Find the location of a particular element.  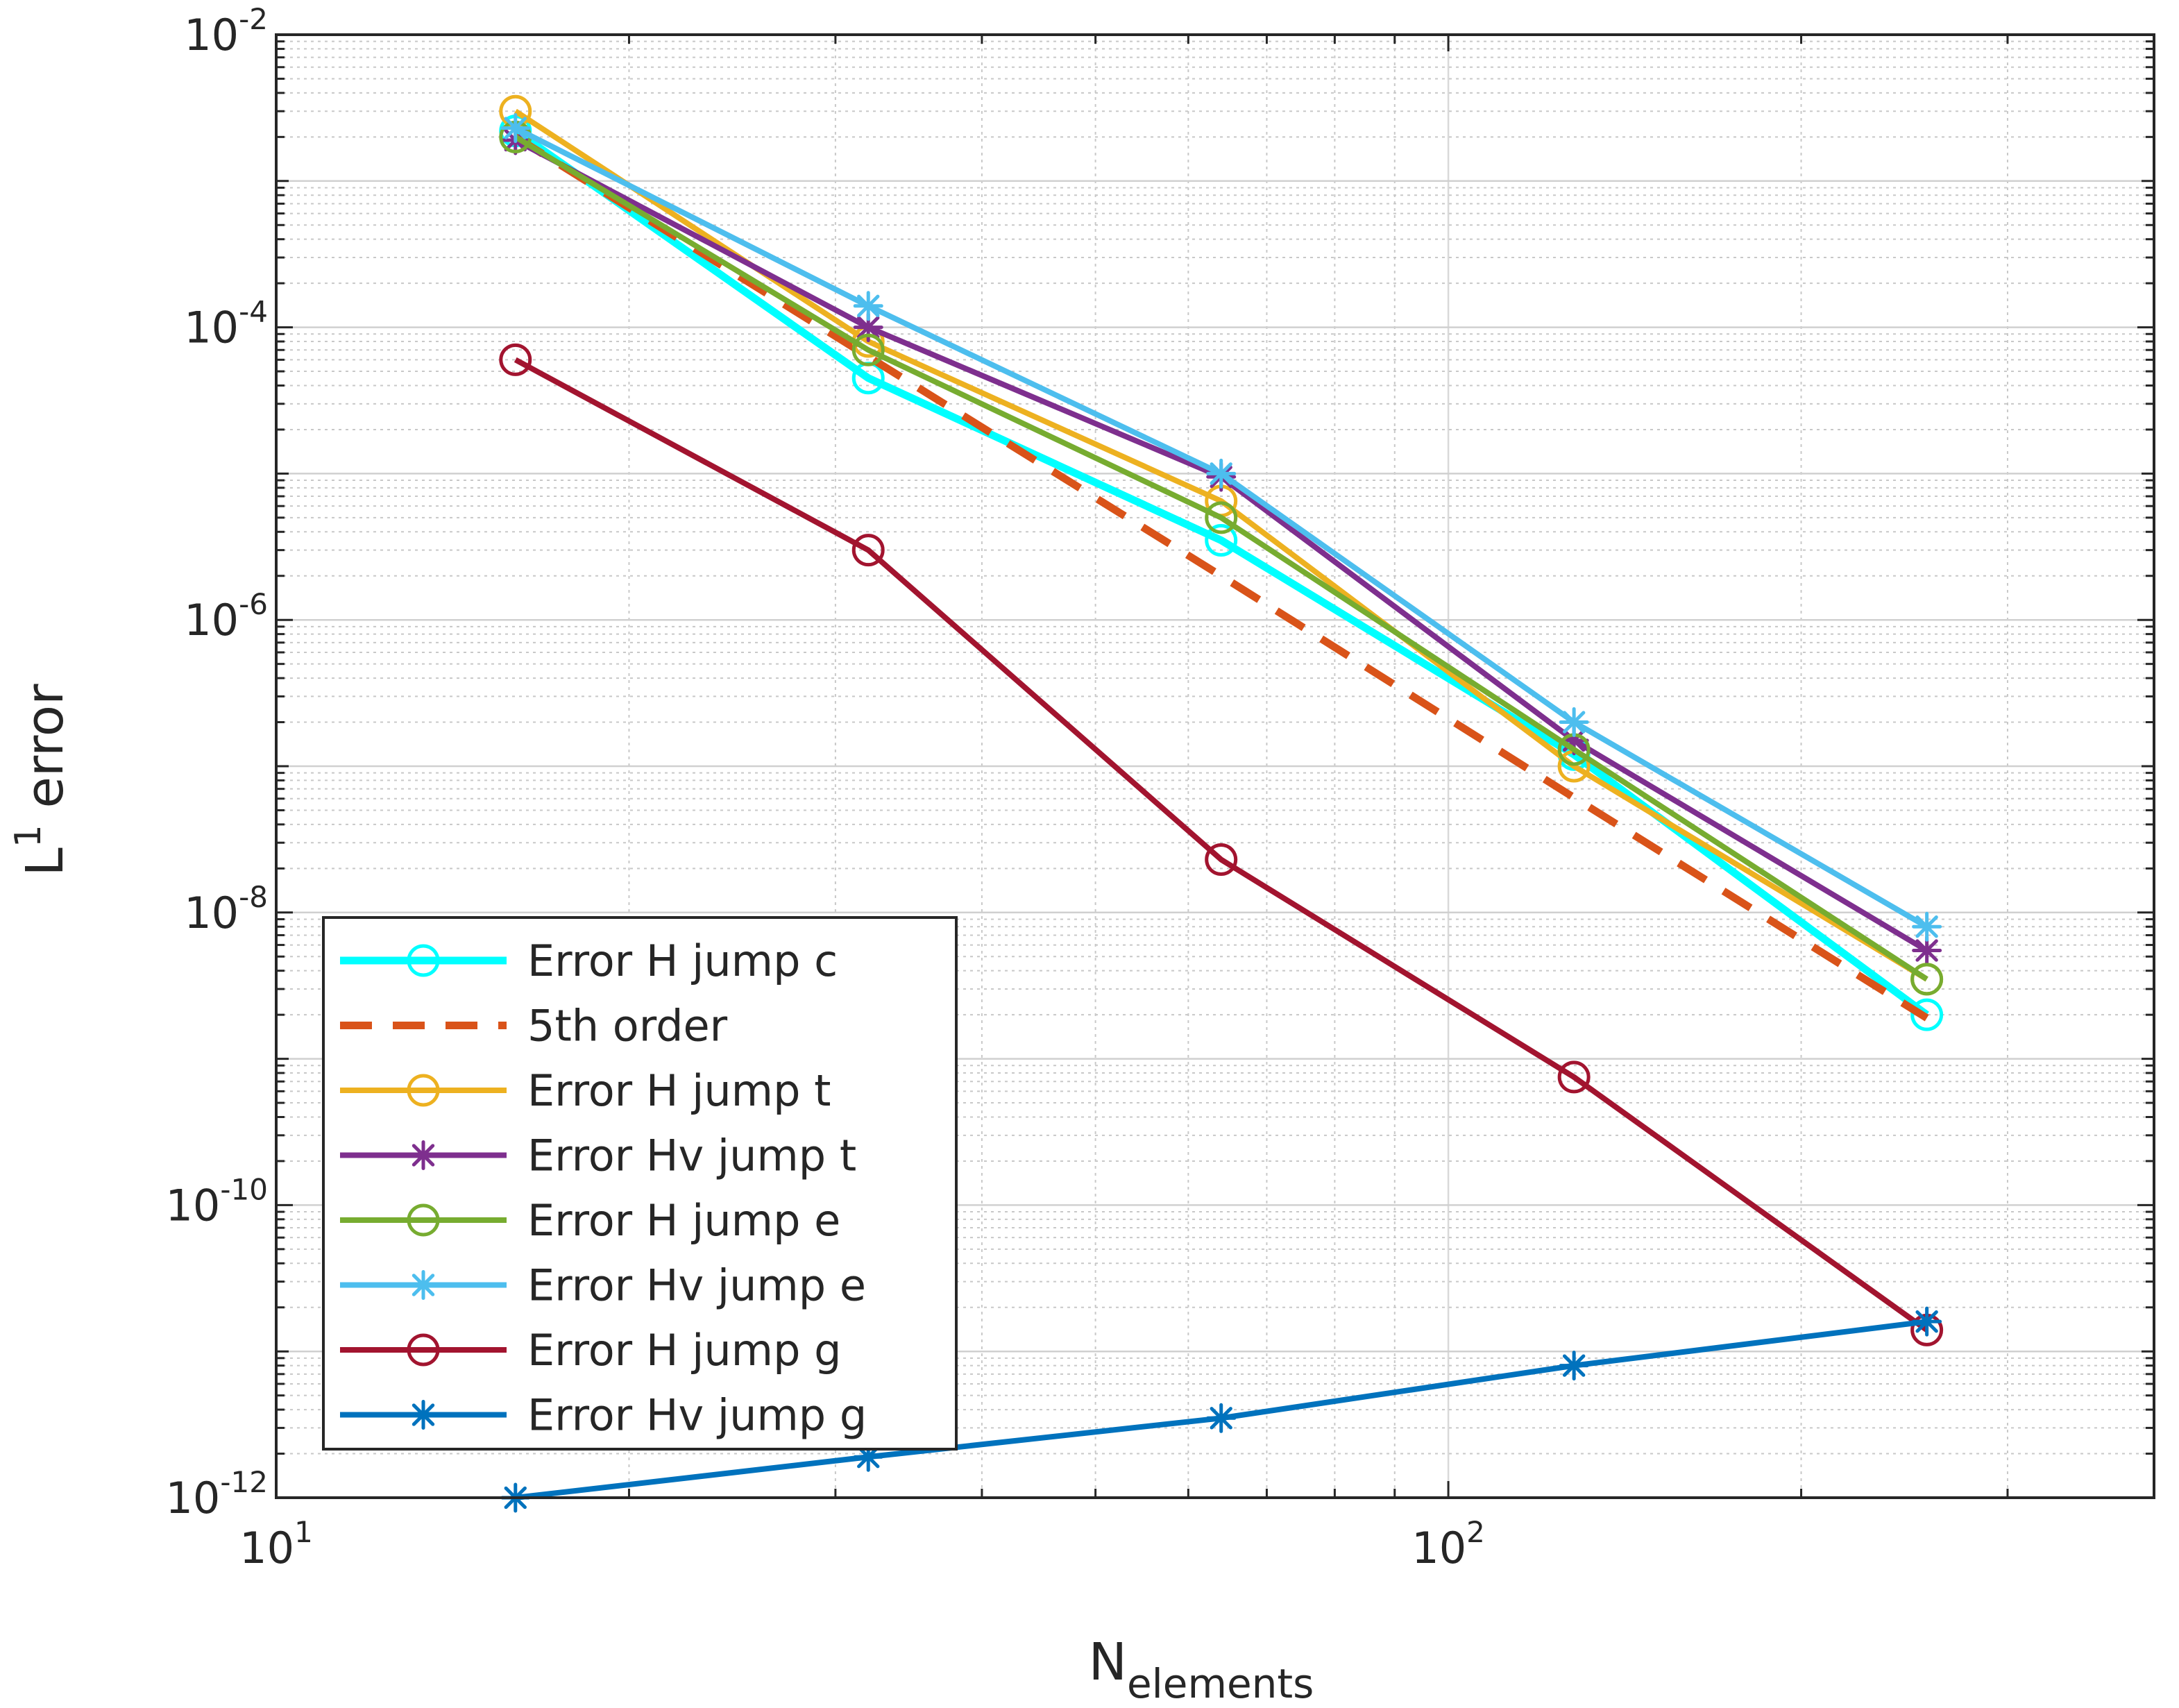

y-axis-label-base: L is located at coordinates (45, 861).